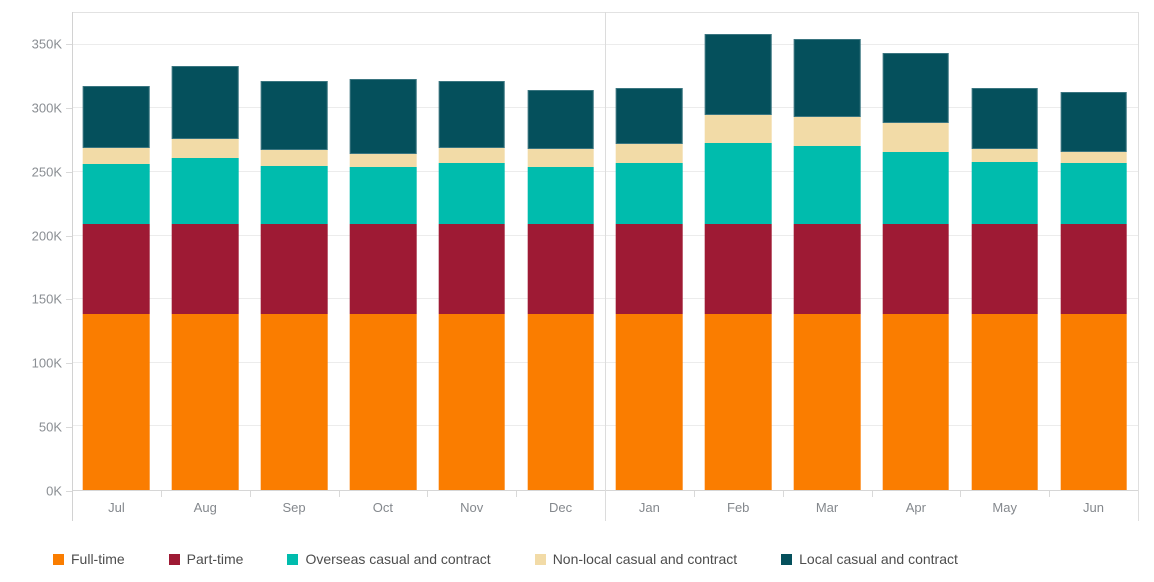  I want to click on bar-segment-oct-full-time, so click(383, 401).